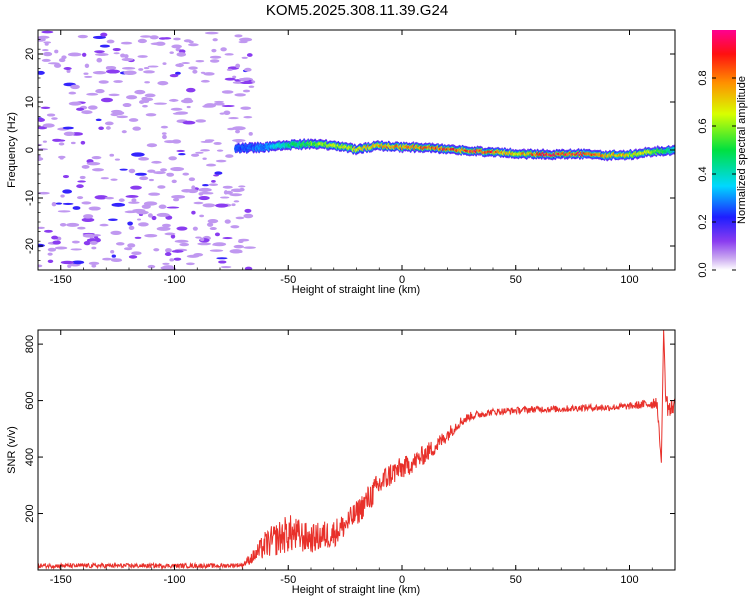 Image resolution: width=750 pixels, height=600 pixels. What do you see at coordinates (742, 150) in the screenshot?
I see `colorbar-label: Normalized spectral amplitude` at bounding box center [742, 150].